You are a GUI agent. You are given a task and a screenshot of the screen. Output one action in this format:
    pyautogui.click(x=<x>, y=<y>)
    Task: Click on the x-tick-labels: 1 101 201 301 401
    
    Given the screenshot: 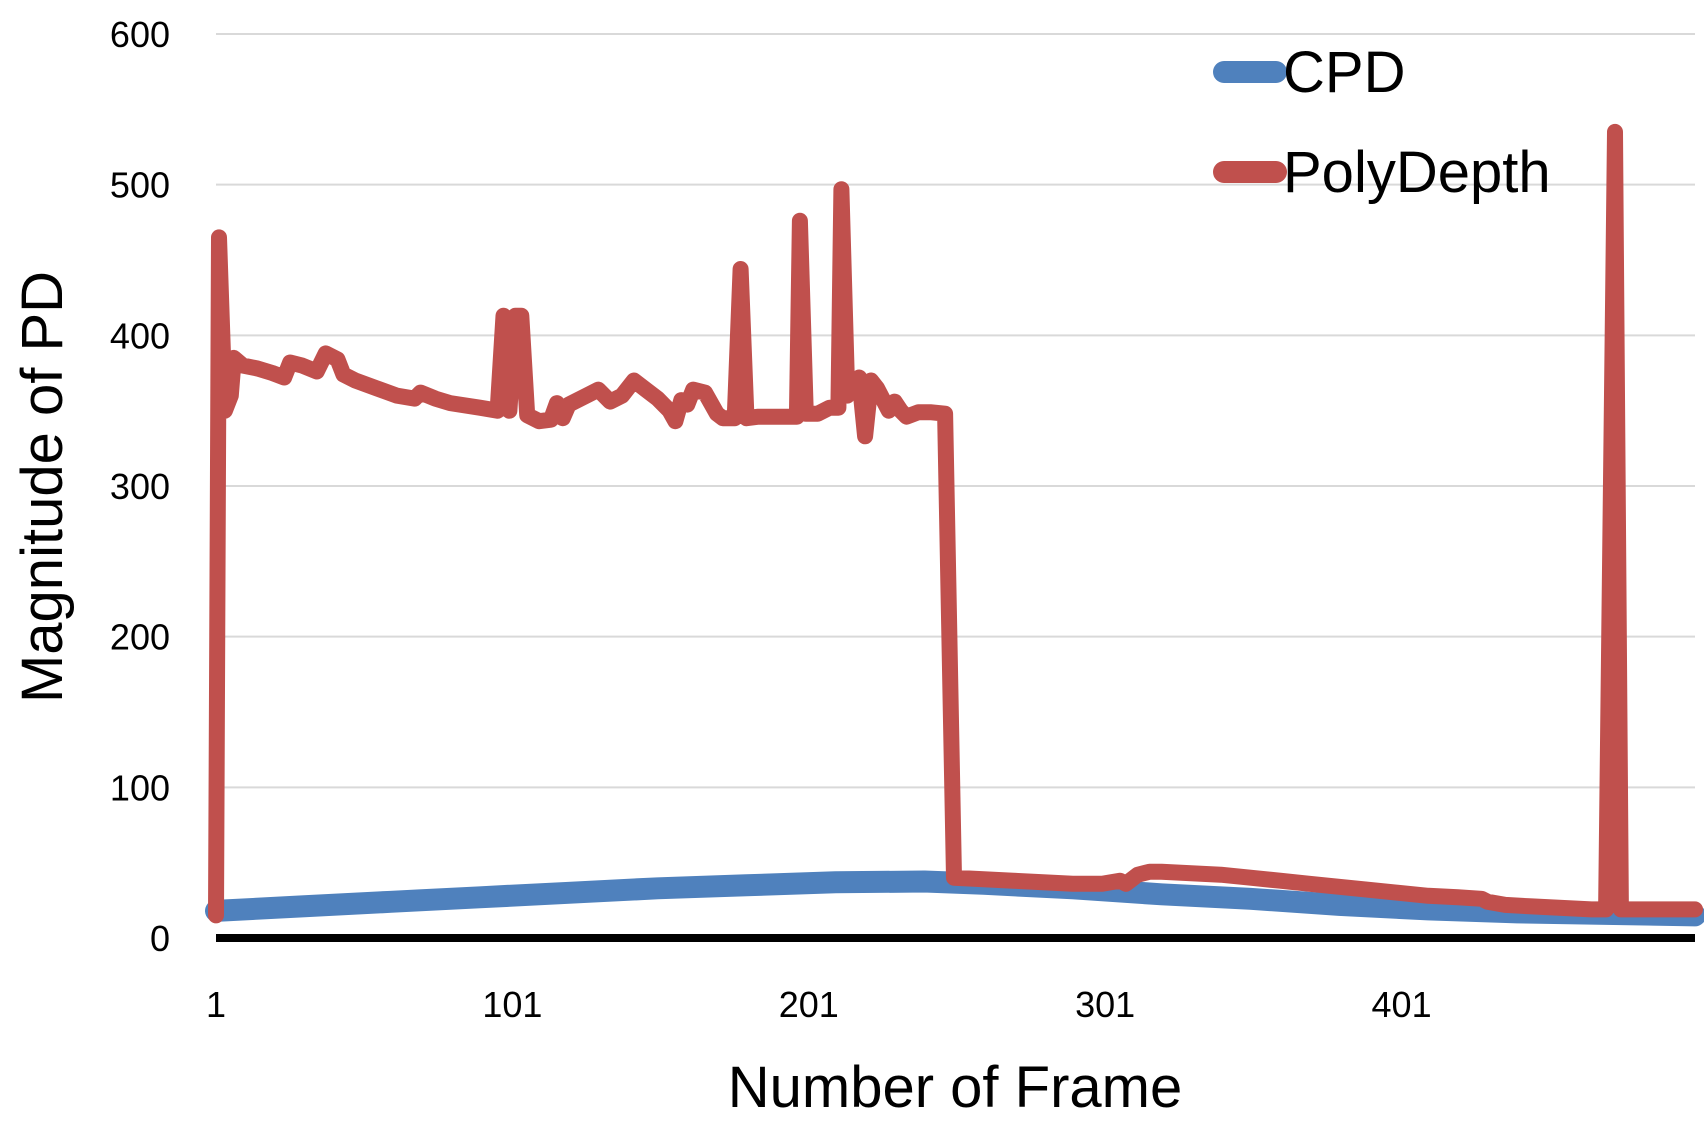 What is the action you would take?
    pyautogui.click(x=819, y=1004)
    